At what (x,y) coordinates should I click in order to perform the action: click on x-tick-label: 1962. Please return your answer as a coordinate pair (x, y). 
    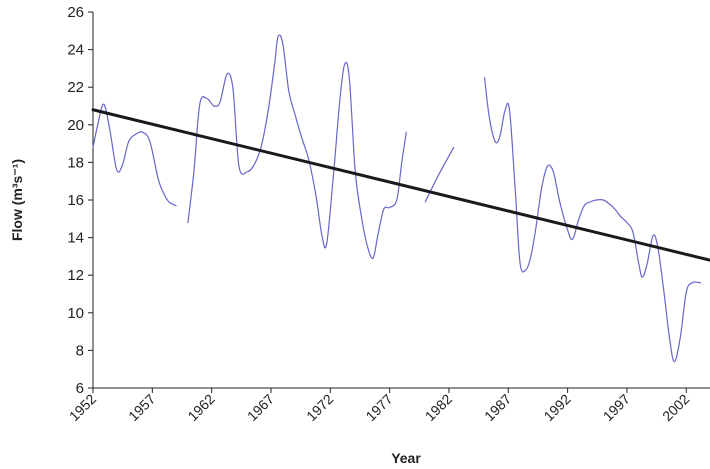
    Looking at the image, I should click on (200, 407).